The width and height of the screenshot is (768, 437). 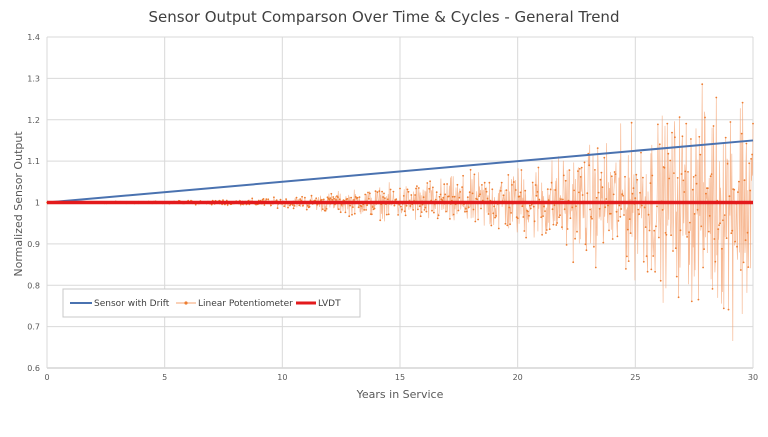 What do you see at coordinates (234, 304) in the screenshot?
I see `legend-item-linear-potentiometer: Linear Potentiometer` at bounding box center [234, 304].